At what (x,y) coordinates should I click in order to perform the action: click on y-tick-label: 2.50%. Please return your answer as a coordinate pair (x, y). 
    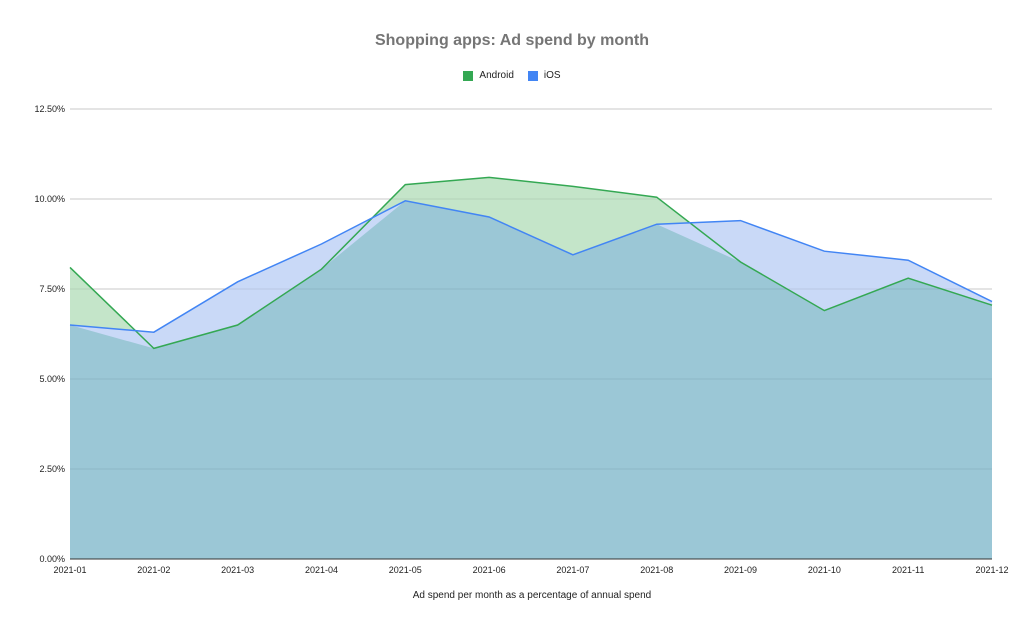
    Looking at the image, I should click on (52, 469).